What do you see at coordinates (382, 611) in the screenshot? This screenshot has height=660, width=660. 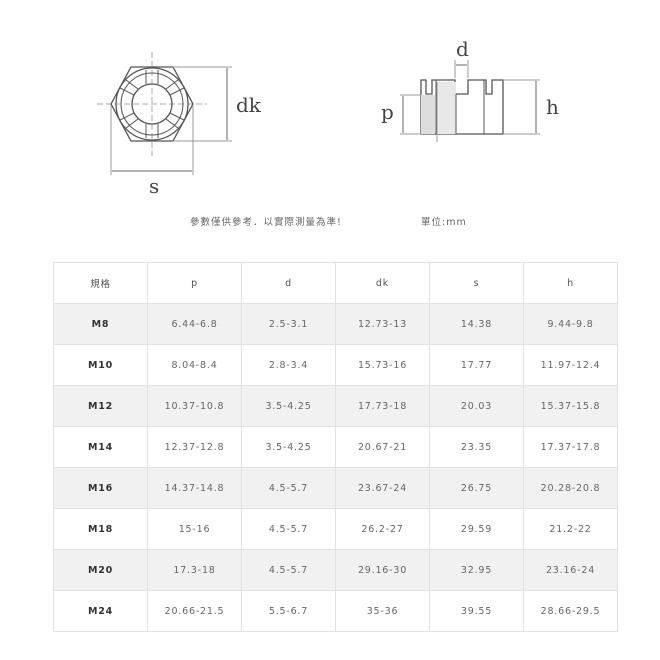 I see `cell-dk: 35-36` at bounding box center [382, 611].